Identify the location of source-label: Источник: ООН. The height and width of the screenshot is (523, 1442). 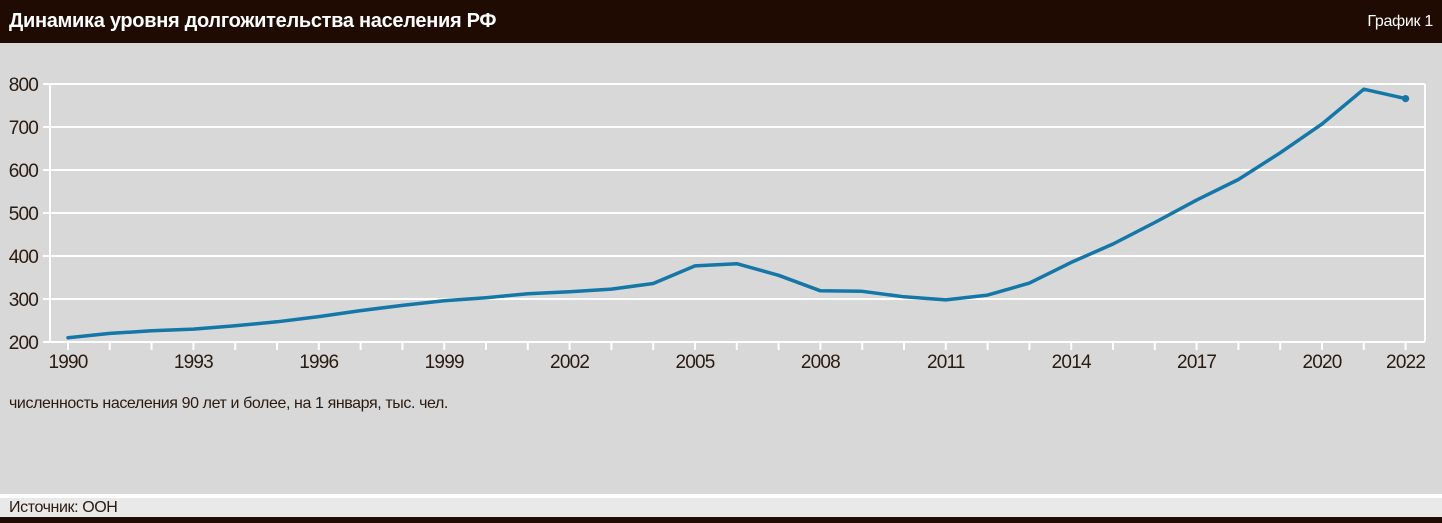
(63, 507).